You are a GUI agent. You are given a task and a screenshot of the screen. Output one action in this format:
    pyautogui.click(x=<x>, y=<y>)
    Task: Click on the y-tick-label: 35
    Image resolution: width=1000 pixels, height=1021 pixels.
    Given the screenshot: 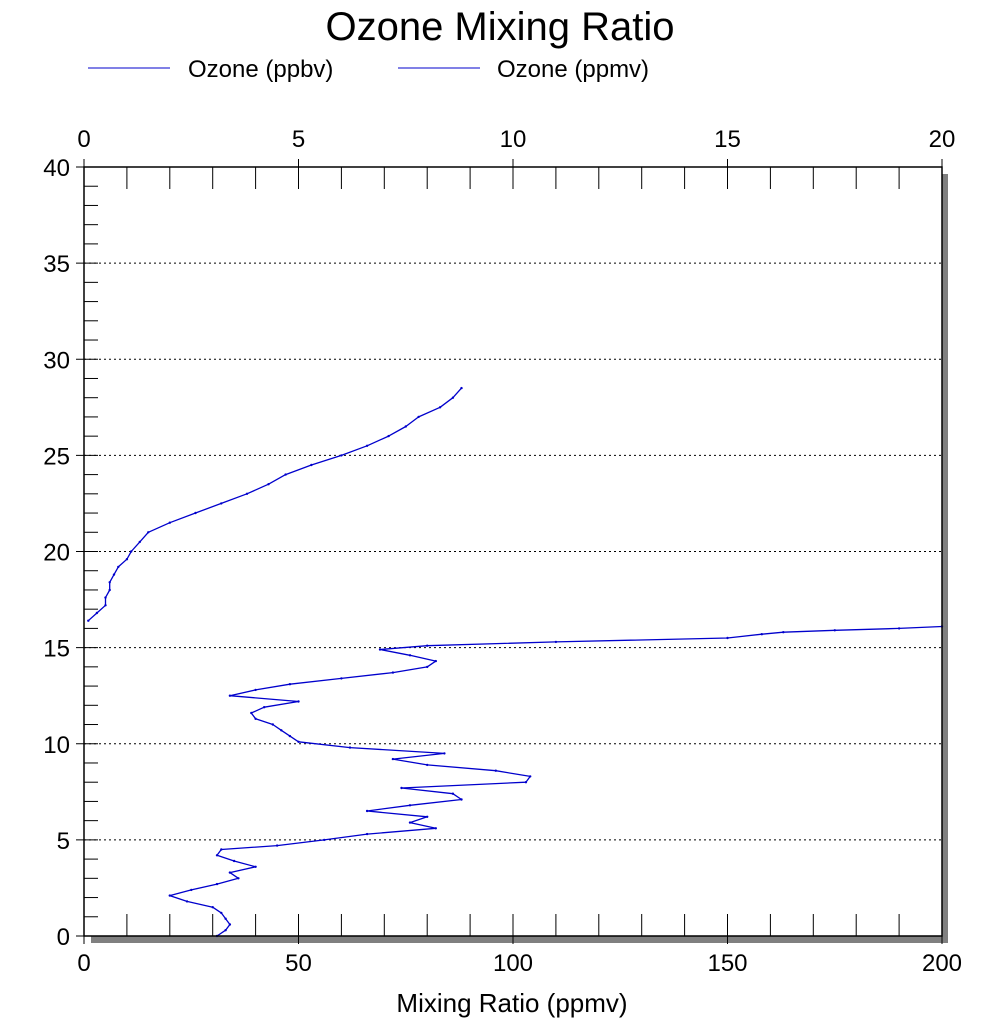 What is the action you would take?
    pyautogui.click(x=56, y=264)
    